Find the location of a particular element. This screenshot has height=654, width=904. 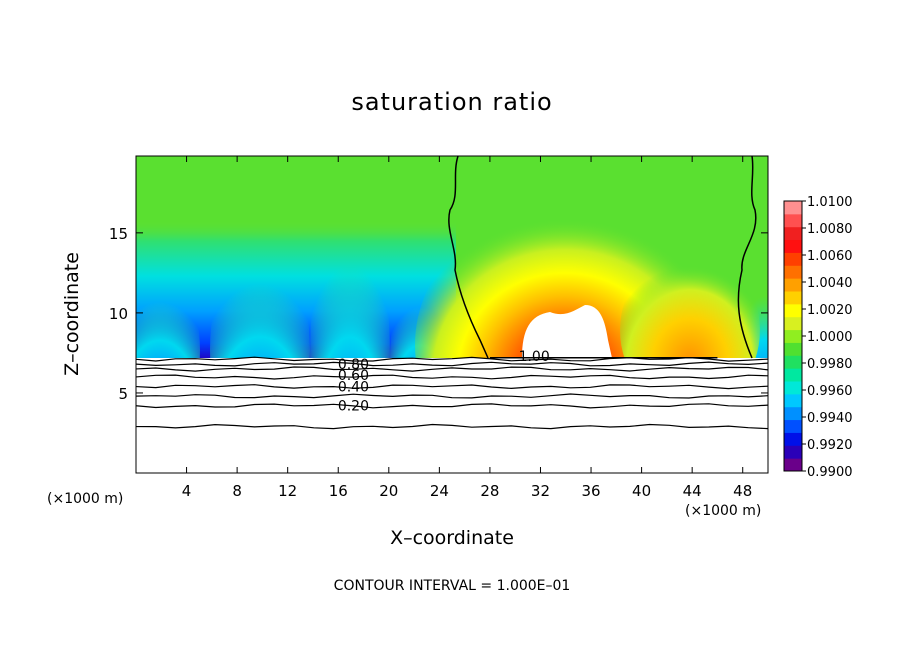

x-tick-label: 36 is located at coordinates (590, 491).